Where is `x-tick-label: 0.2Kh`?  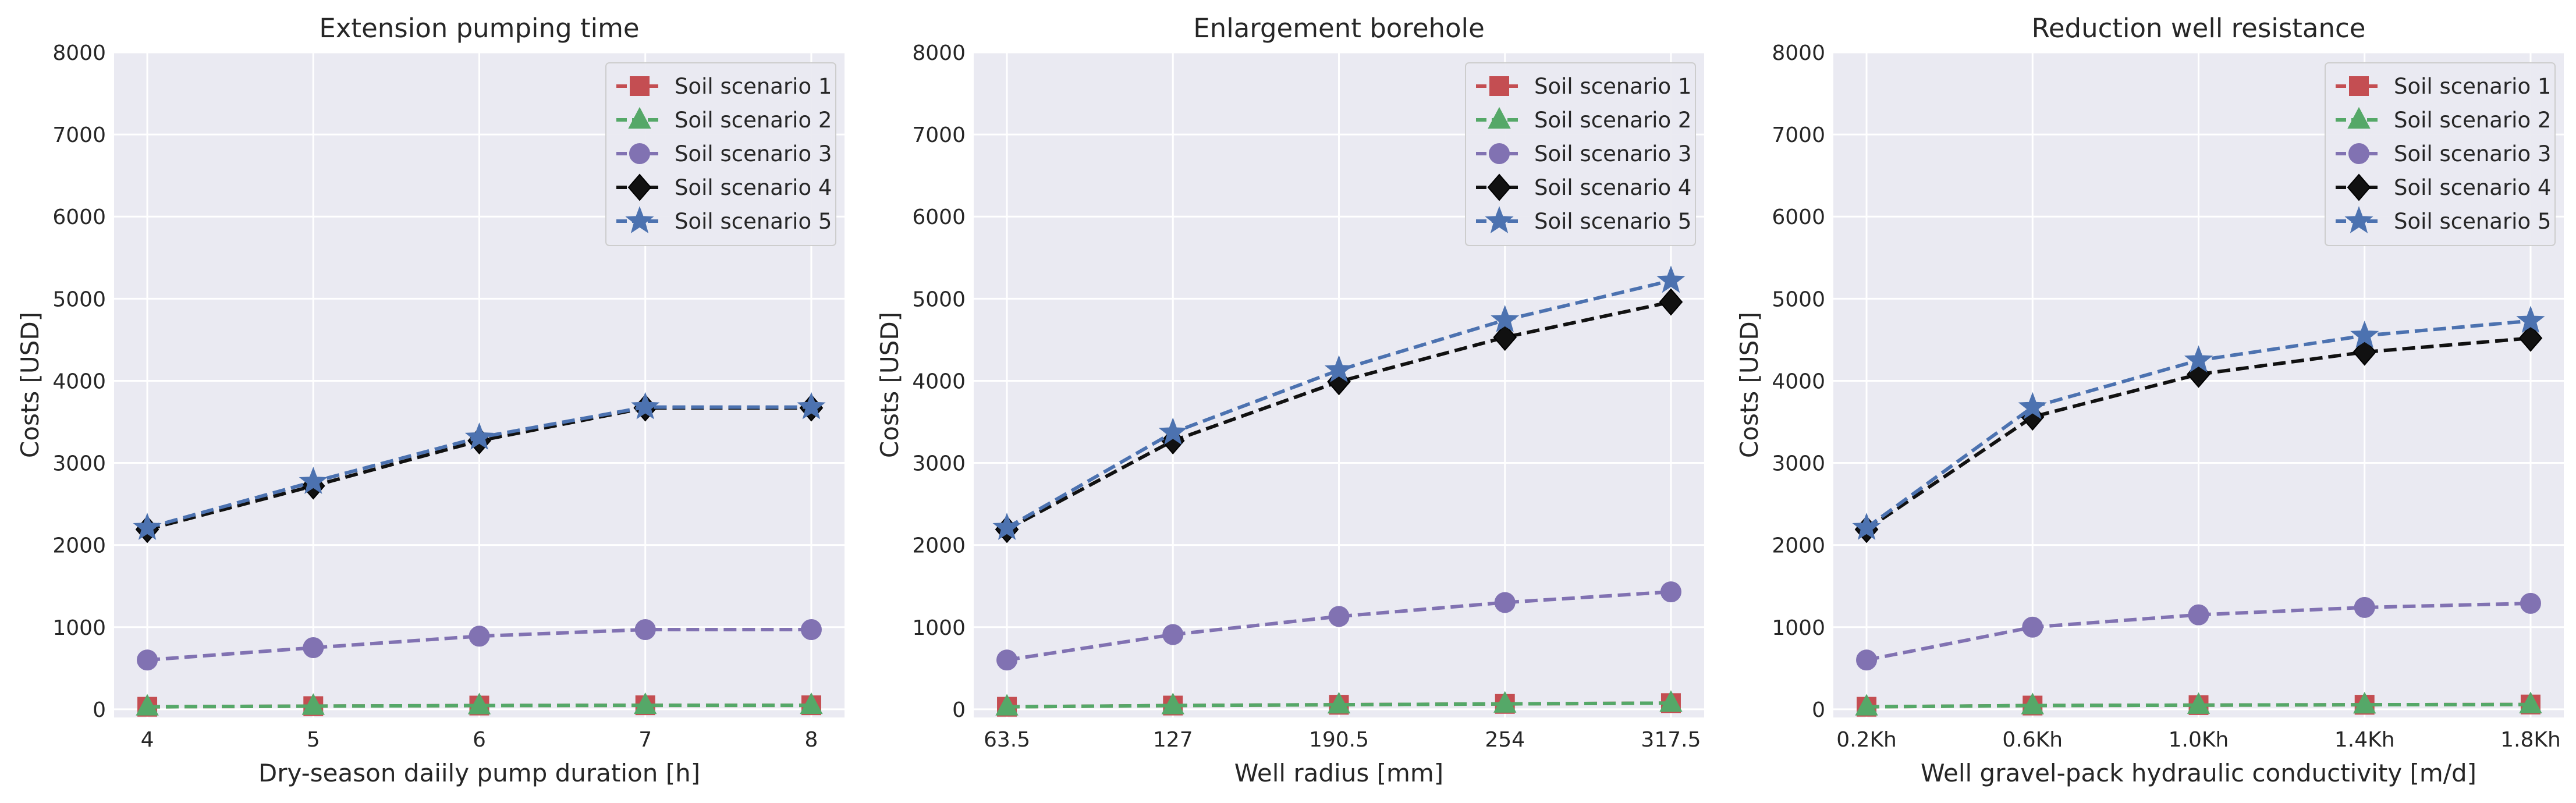 x-tick-label: 0.2Kh is located at coordinates (1867, 740).